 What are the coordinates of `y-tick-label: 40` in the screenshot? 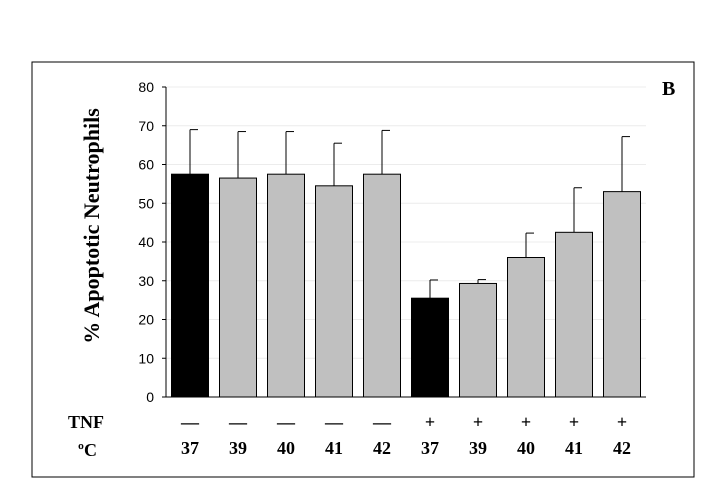 It's located at (146, 242).